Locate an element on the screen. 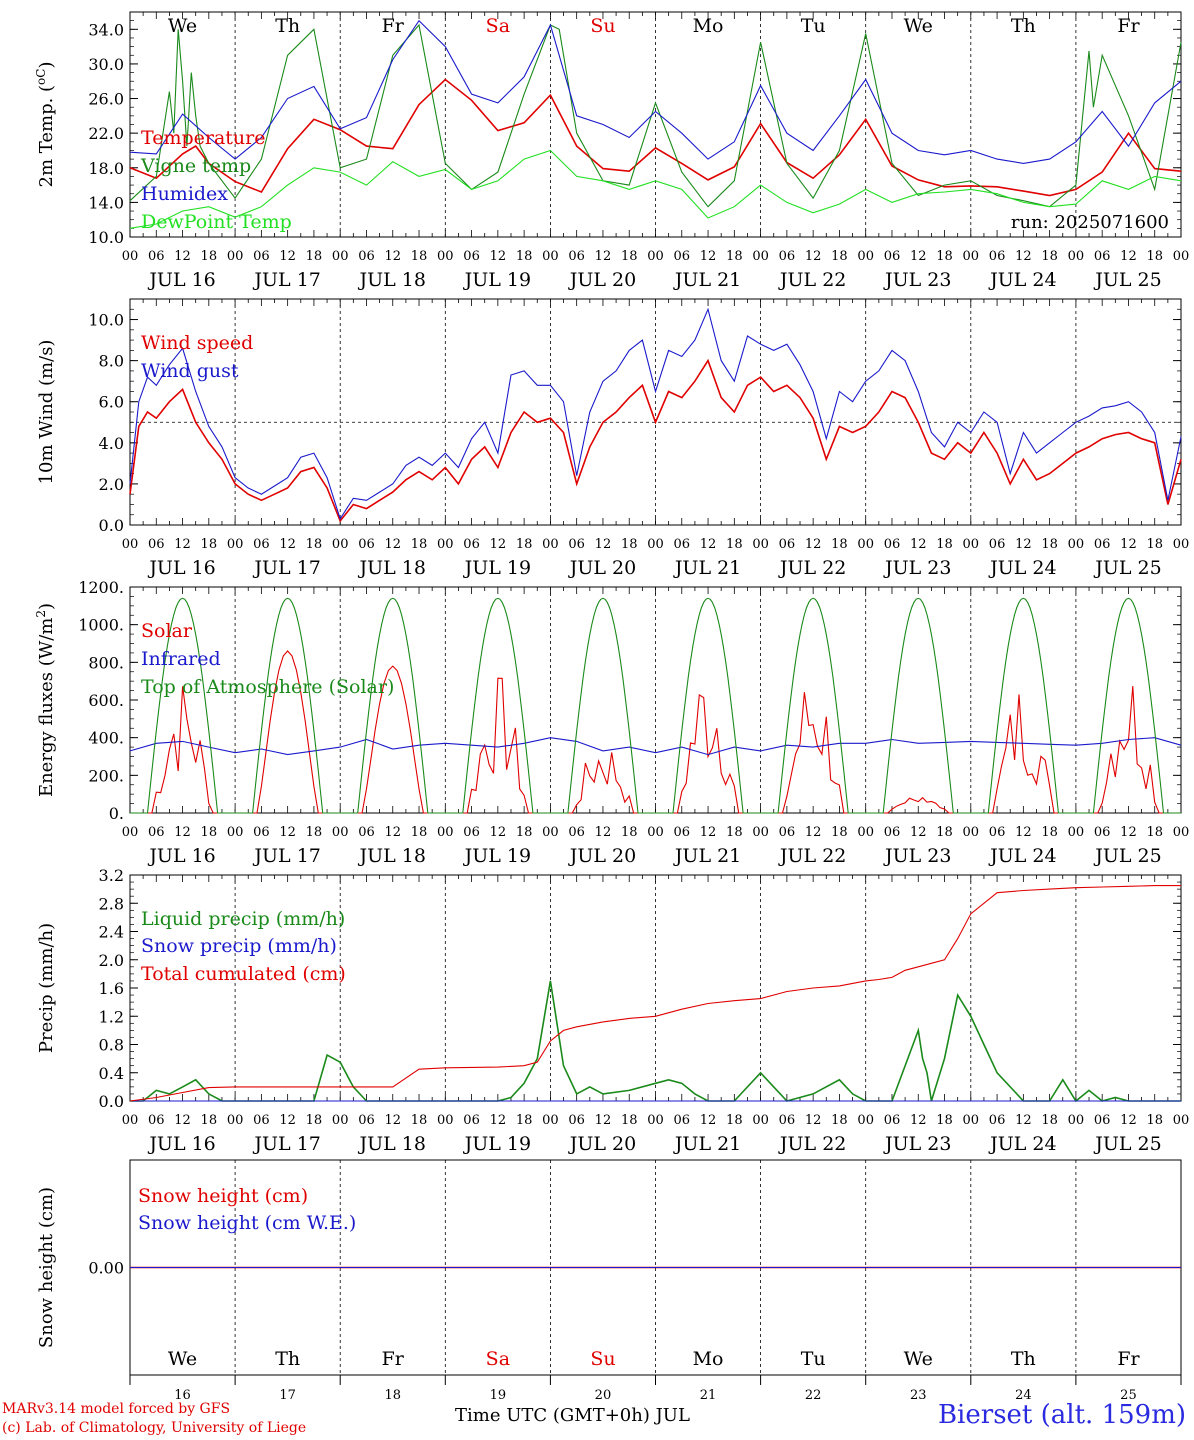 The image size is (1194, 1440). weekday-label: Th is located at coordinates (287, 1359).